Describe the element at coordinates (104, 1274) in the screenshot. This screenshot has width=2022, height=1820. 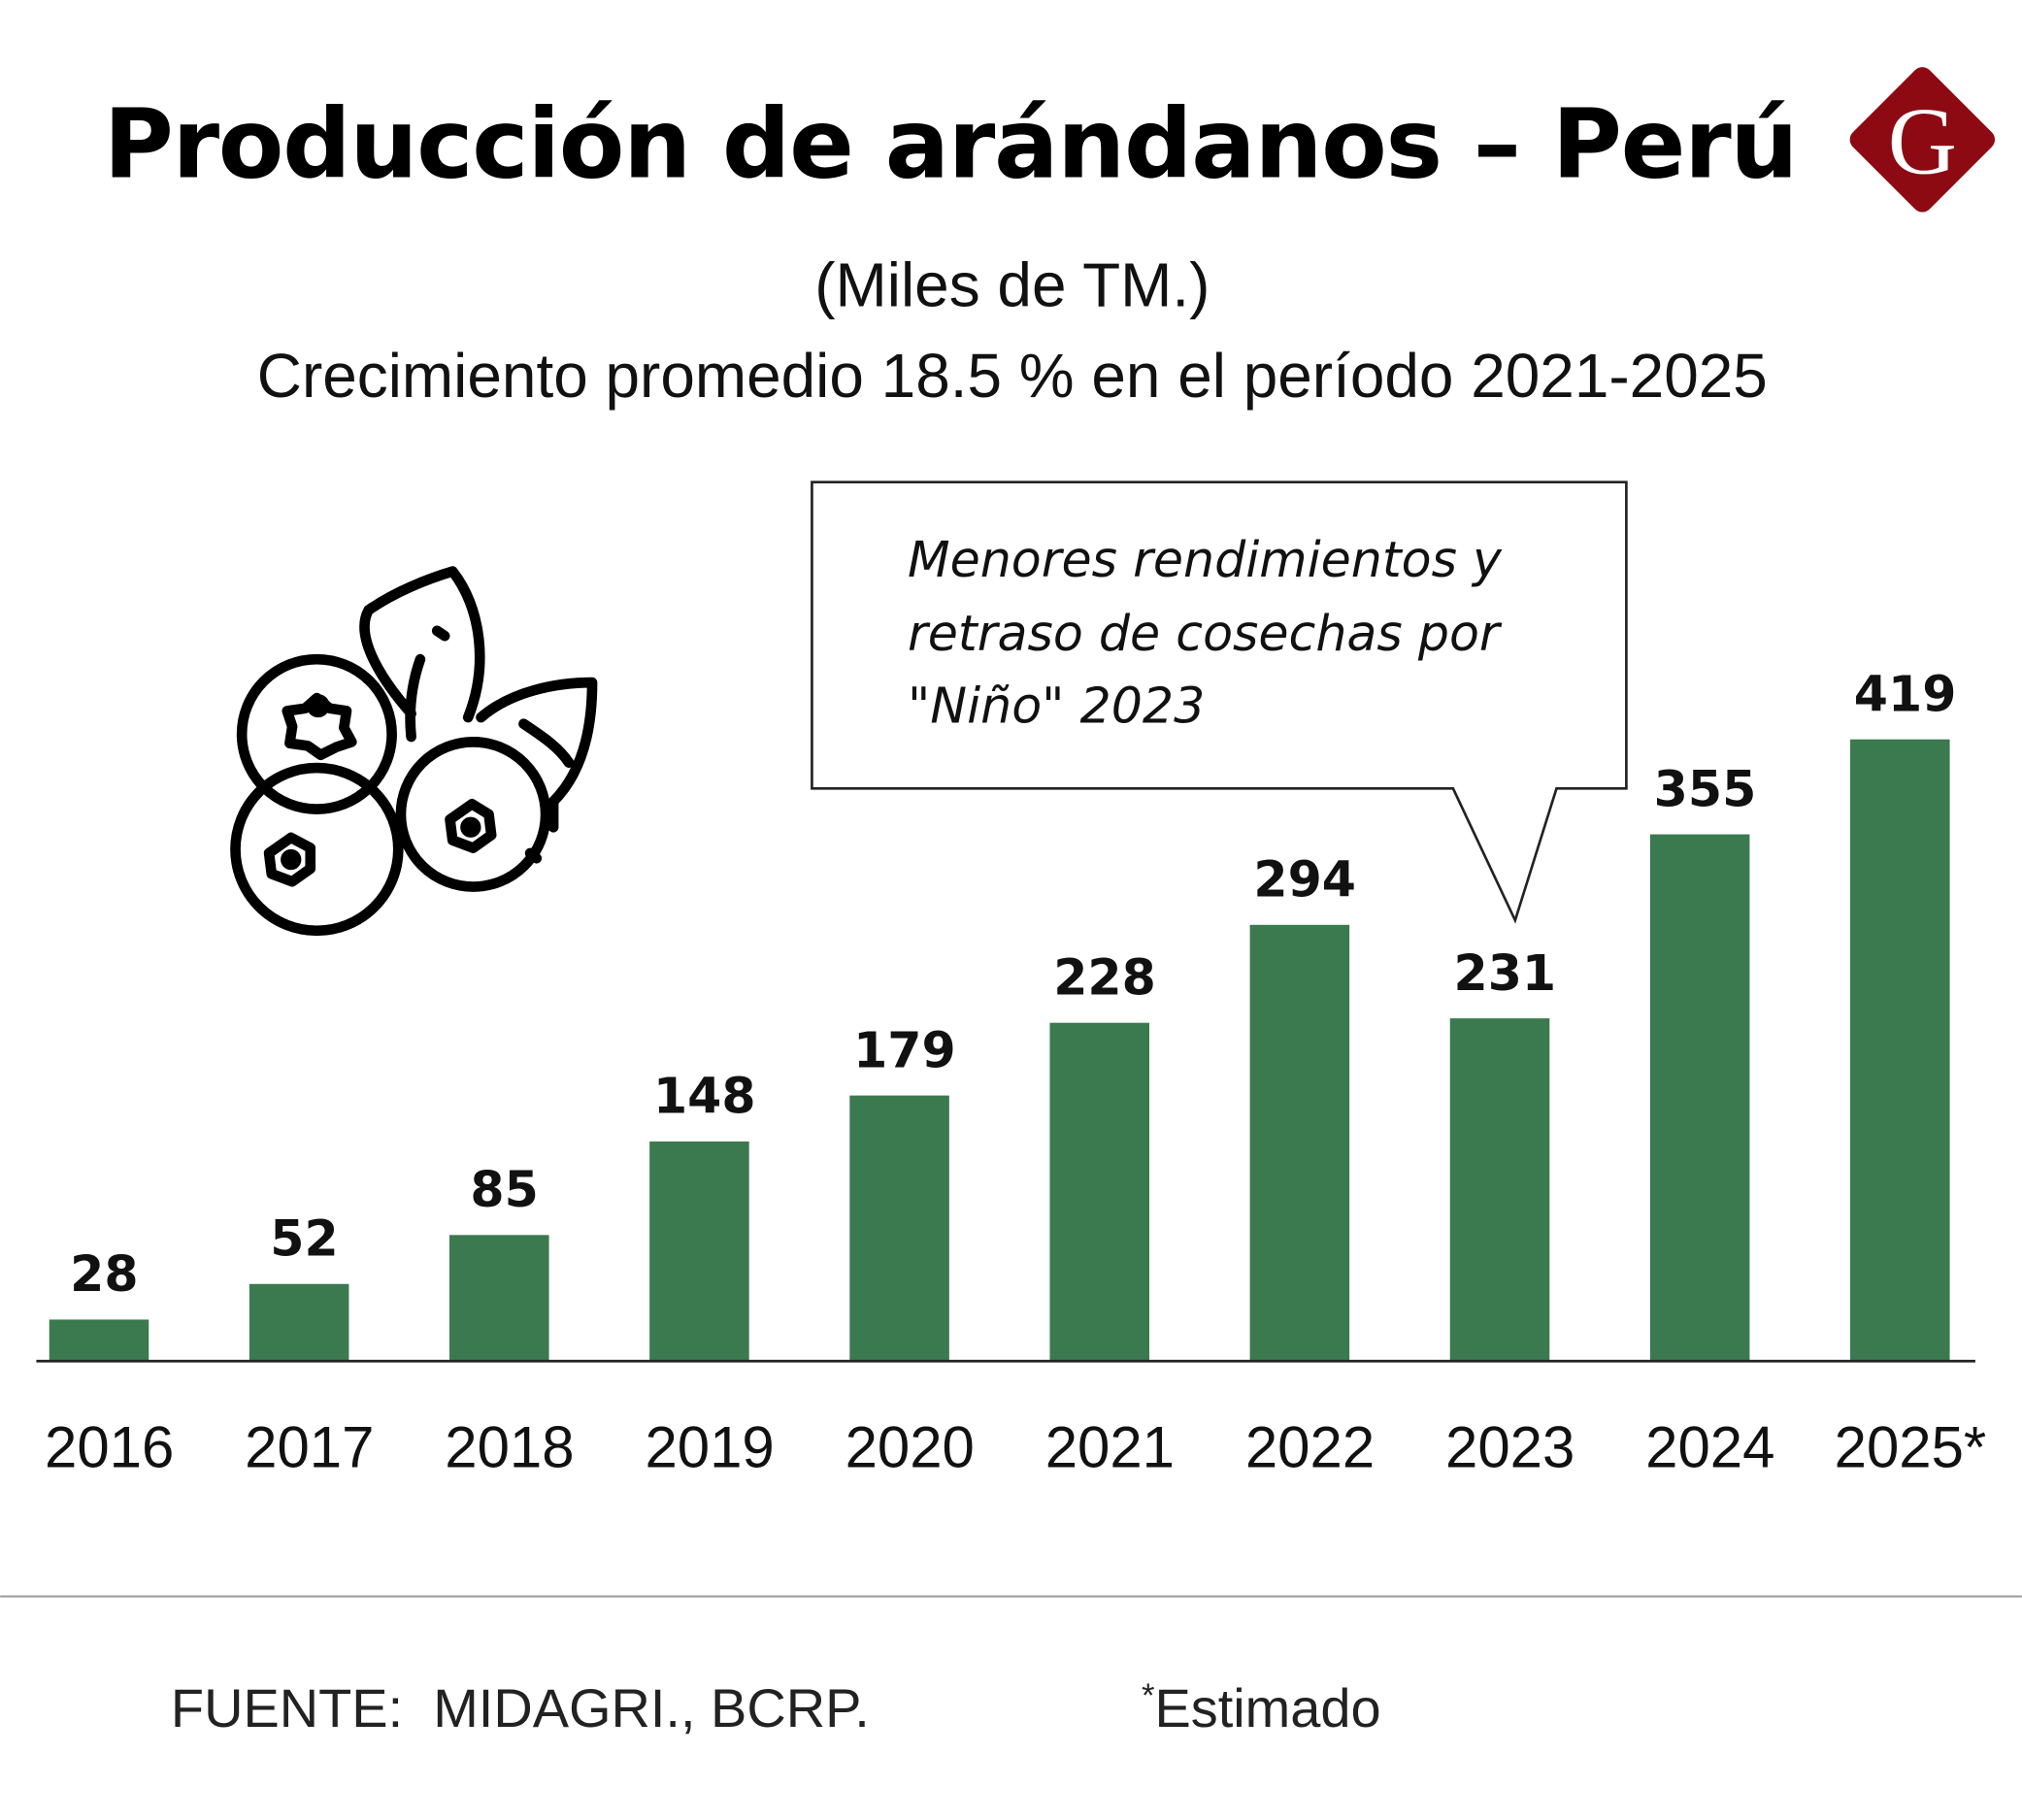
I see `value-label: 28` at that location.